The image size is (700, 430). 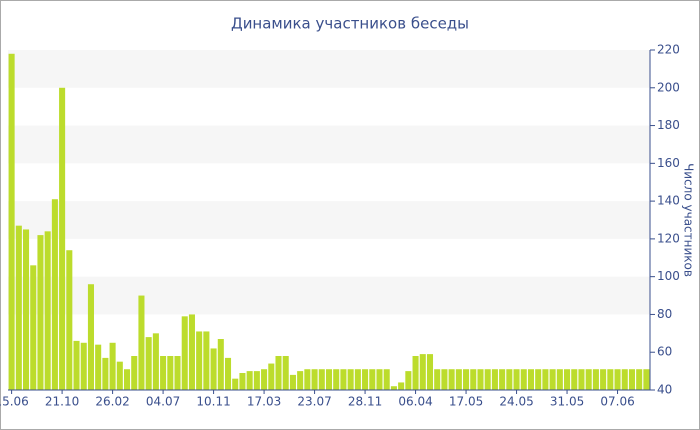 I want to click on y-tick-label: 120, so click(x=668, y=238).